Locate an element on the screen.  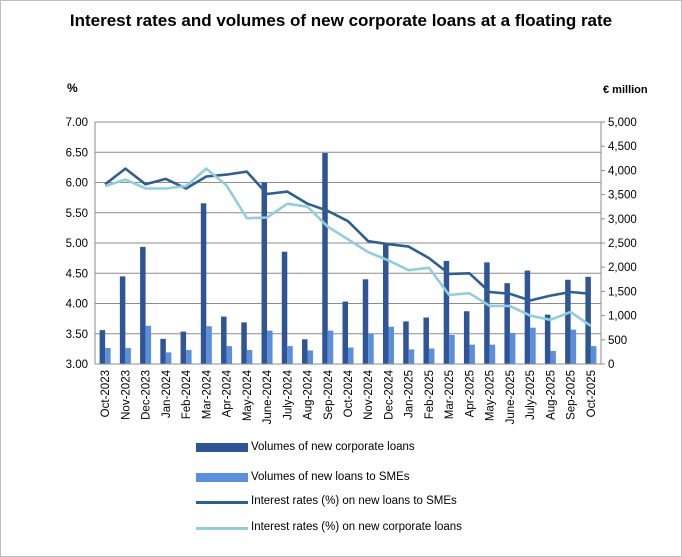
y-right-tick-label: 3,000 is located at coordinates (622, 220).